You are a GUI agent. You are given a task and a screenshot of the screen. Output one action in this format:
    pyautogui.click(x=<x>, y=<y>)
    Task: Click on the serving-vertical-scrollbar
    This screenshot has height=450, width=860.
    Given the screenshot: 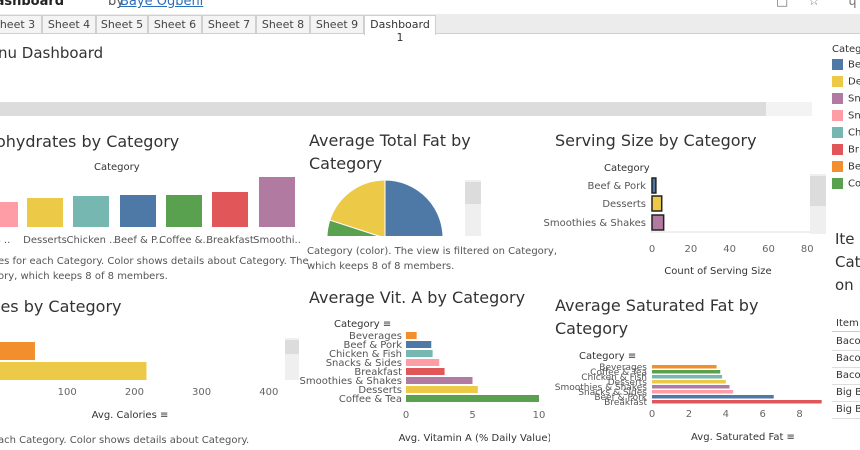 What is the action you would take?
    pyautogui.click(x=818, y=204)
    